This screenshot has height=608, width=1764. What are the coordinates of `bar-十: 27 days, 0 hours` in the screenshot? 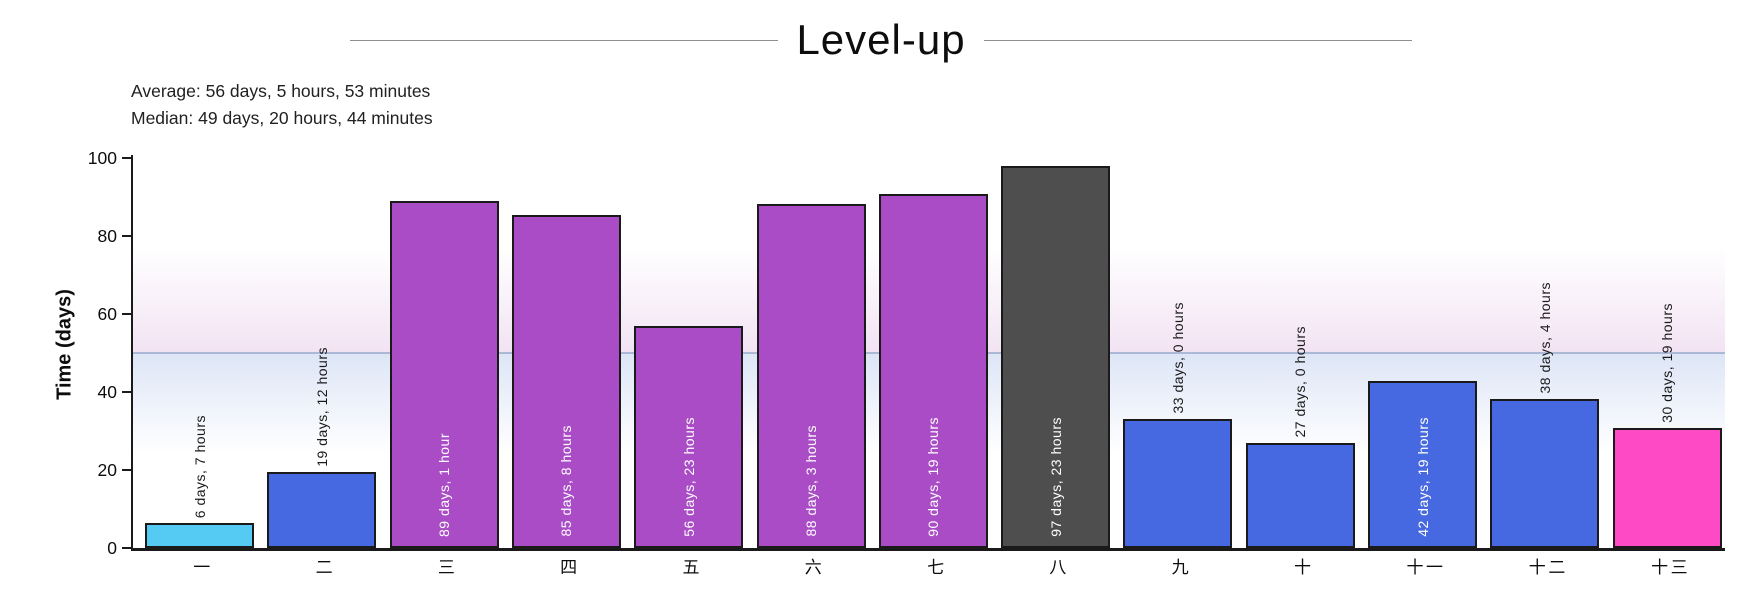 It's located at (1300, 437).